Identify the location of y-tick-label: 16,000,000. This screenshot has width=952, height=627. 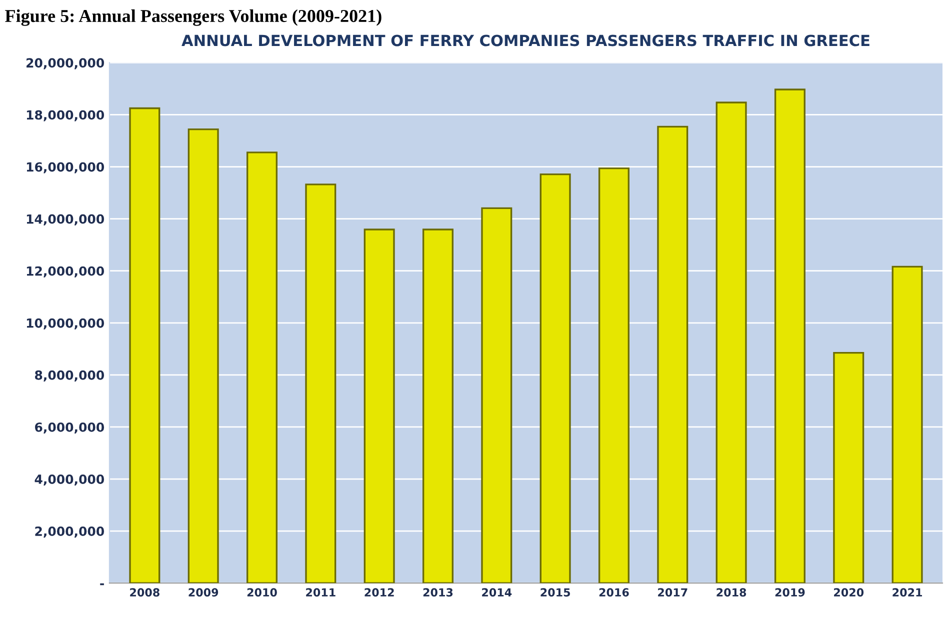
(65, 168).